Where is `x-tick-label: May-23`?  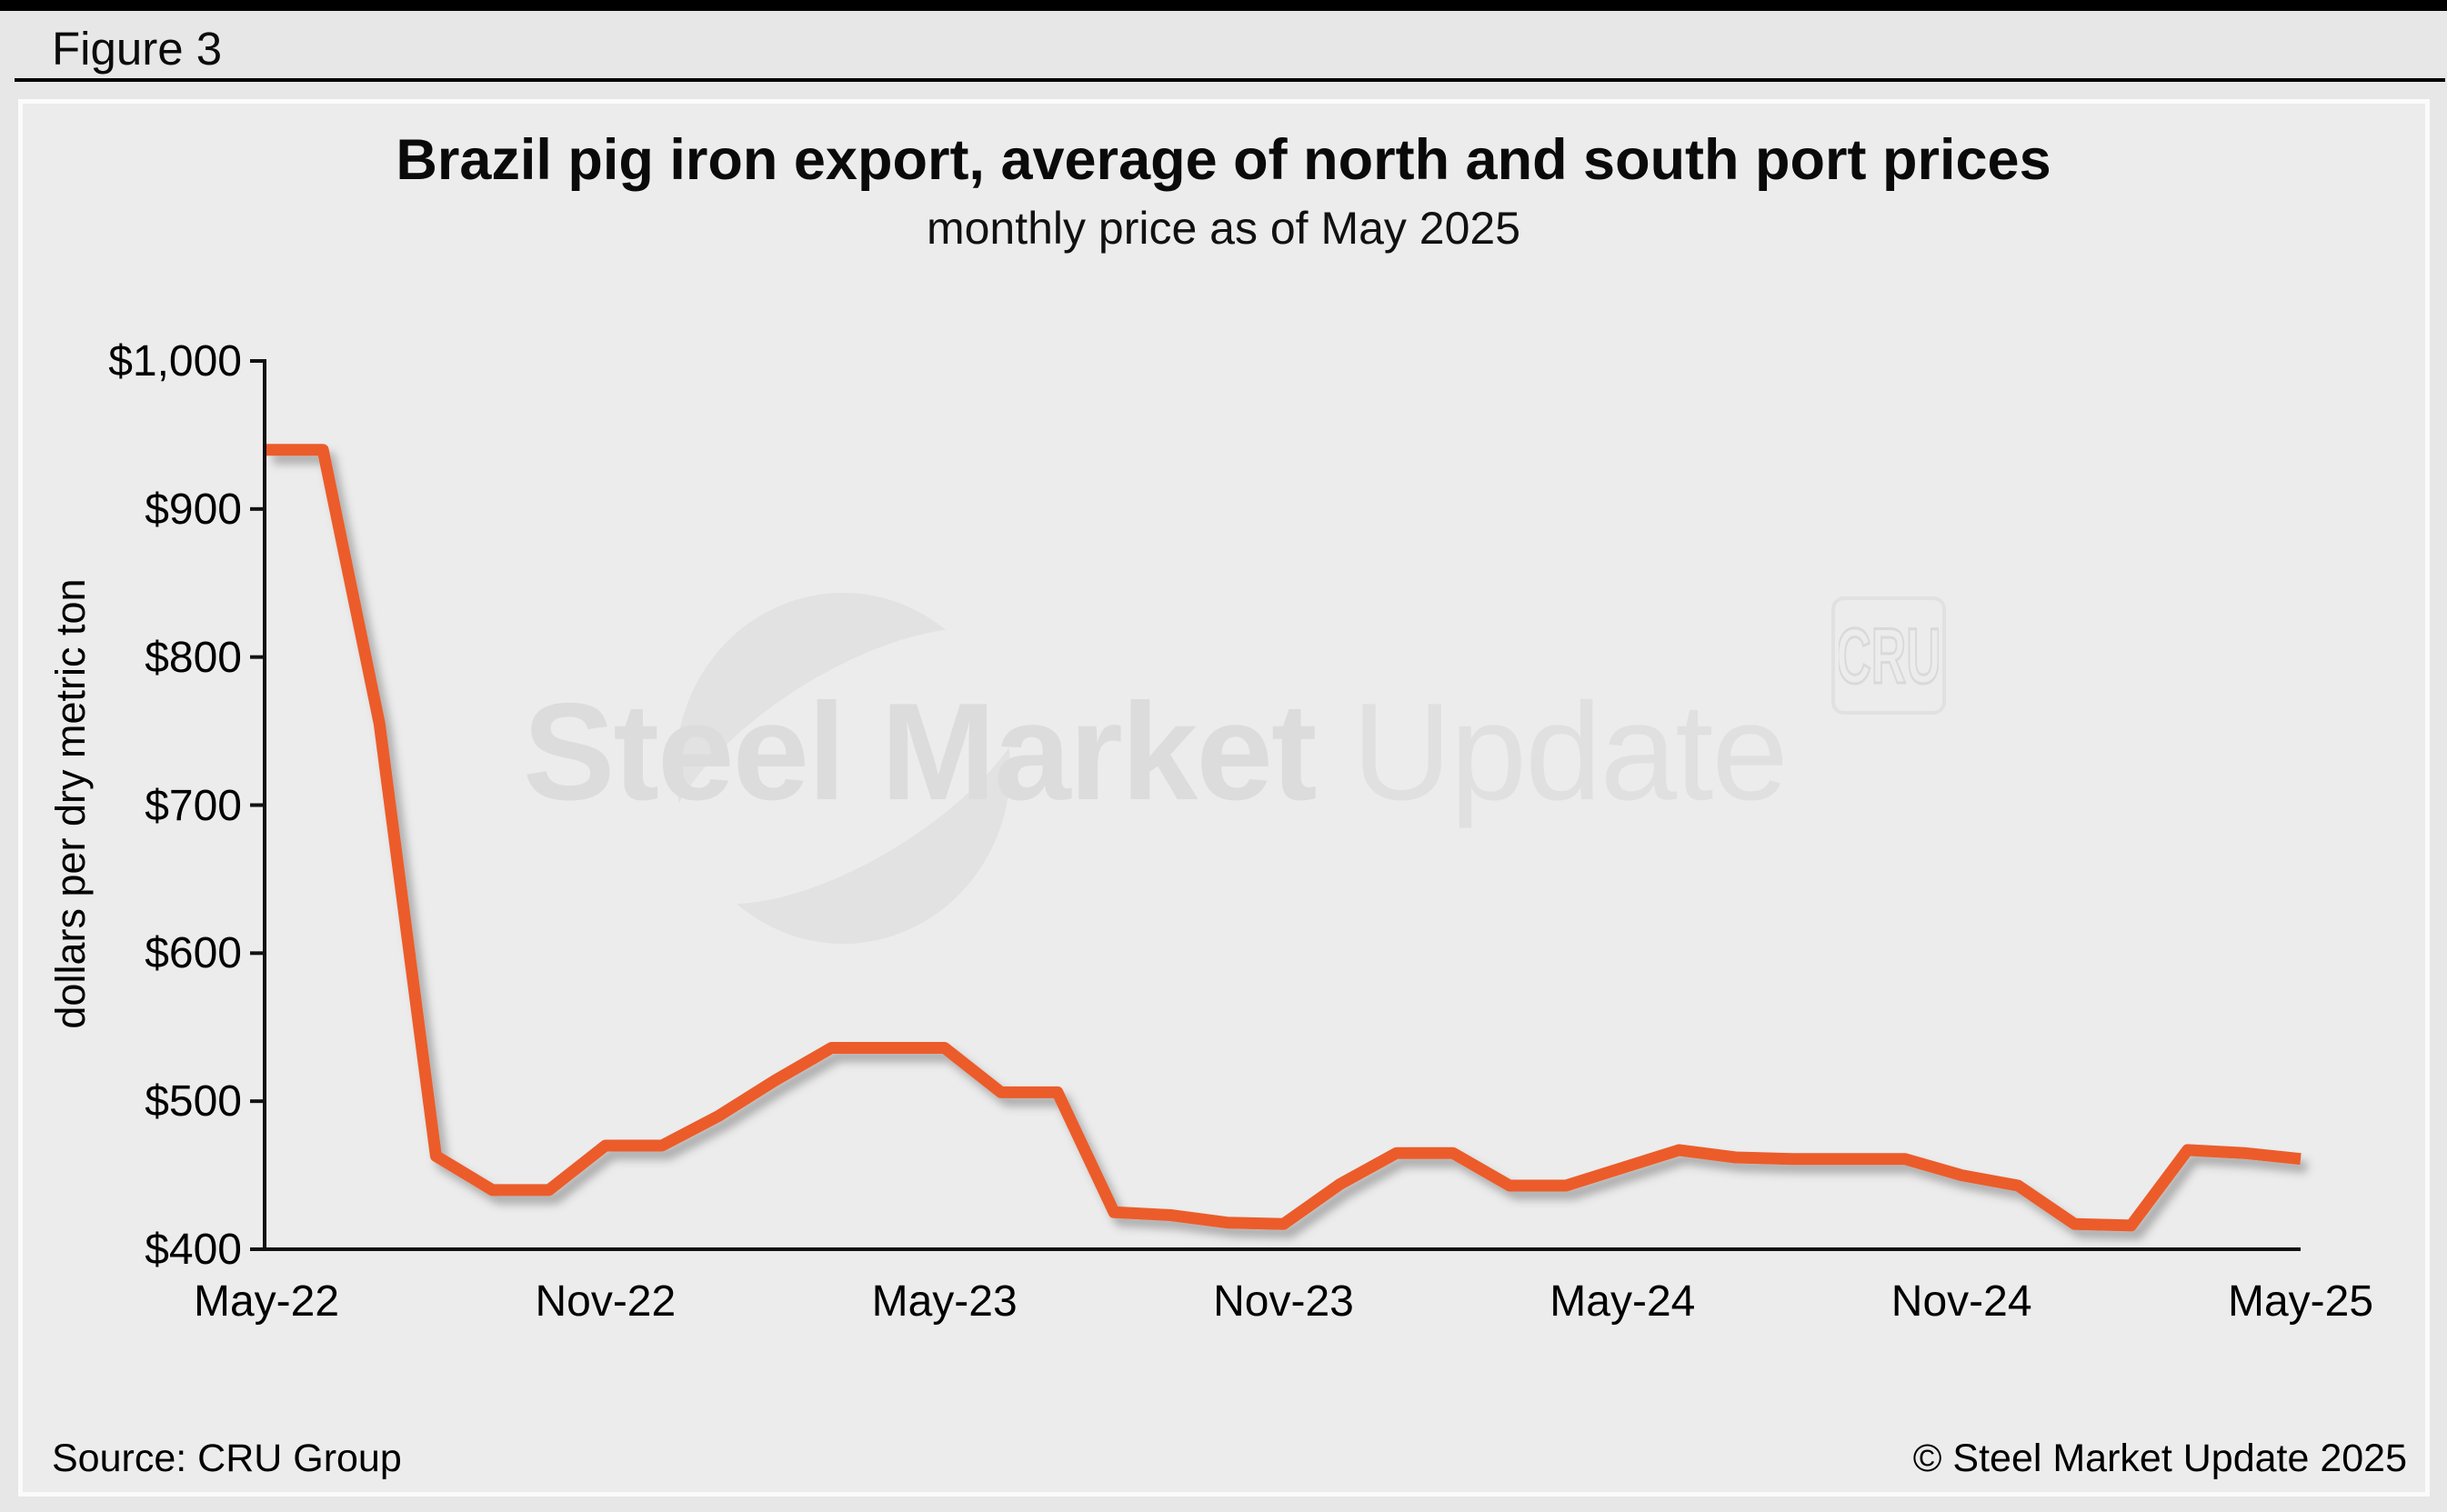
x-tick-label: May-23 is located at coordinates (945, 1301).